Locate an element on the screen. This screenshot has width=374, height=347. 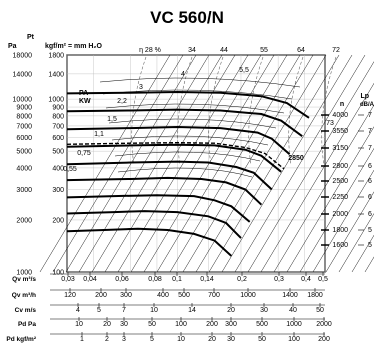
speed-marker-label: 2850 is located at coordinates (296, 158).